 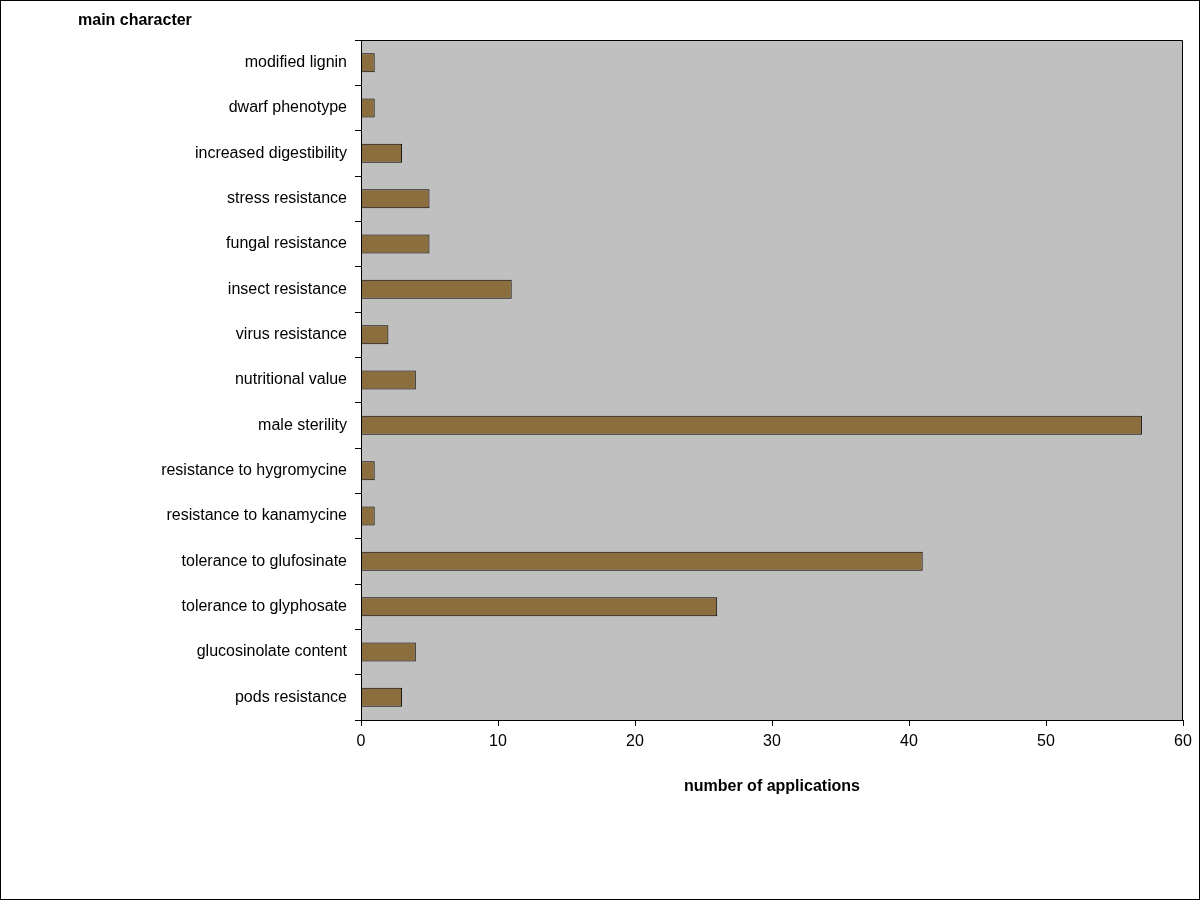 What do you see at coordinates (291, 379) in the screenshot?
I see `y-tick-label: nutritional value` at bounding box center [291, 379].